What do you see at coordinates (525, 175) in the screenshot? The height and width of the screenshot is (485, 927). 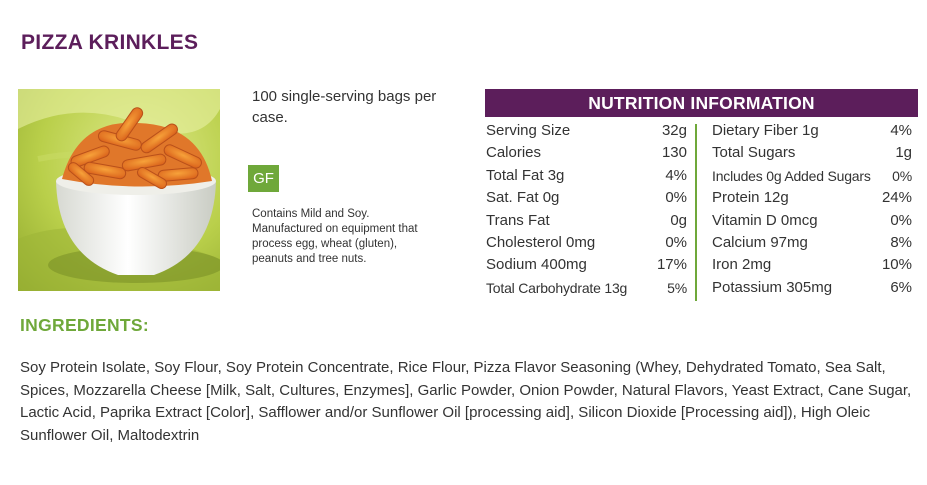 I see `nutrient-label: Total Fat 3g` at bounding box center [525, 175].